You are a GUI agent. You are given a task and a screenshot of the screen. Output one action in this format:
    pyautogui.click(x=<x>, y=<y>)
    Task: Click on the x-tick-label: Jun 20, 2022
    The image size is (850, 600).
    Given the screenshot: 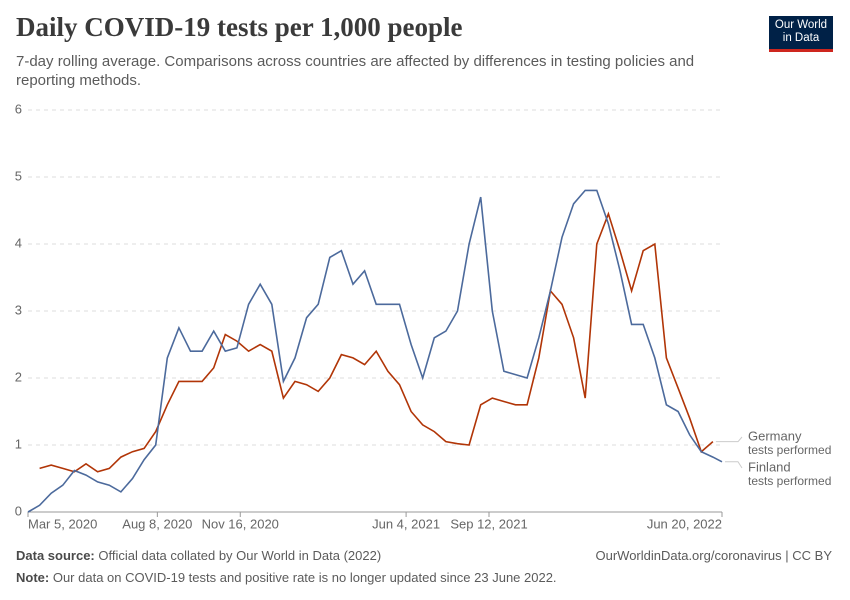 What is the action you would take?
    pyautogui.click(x=684, y=523)
    